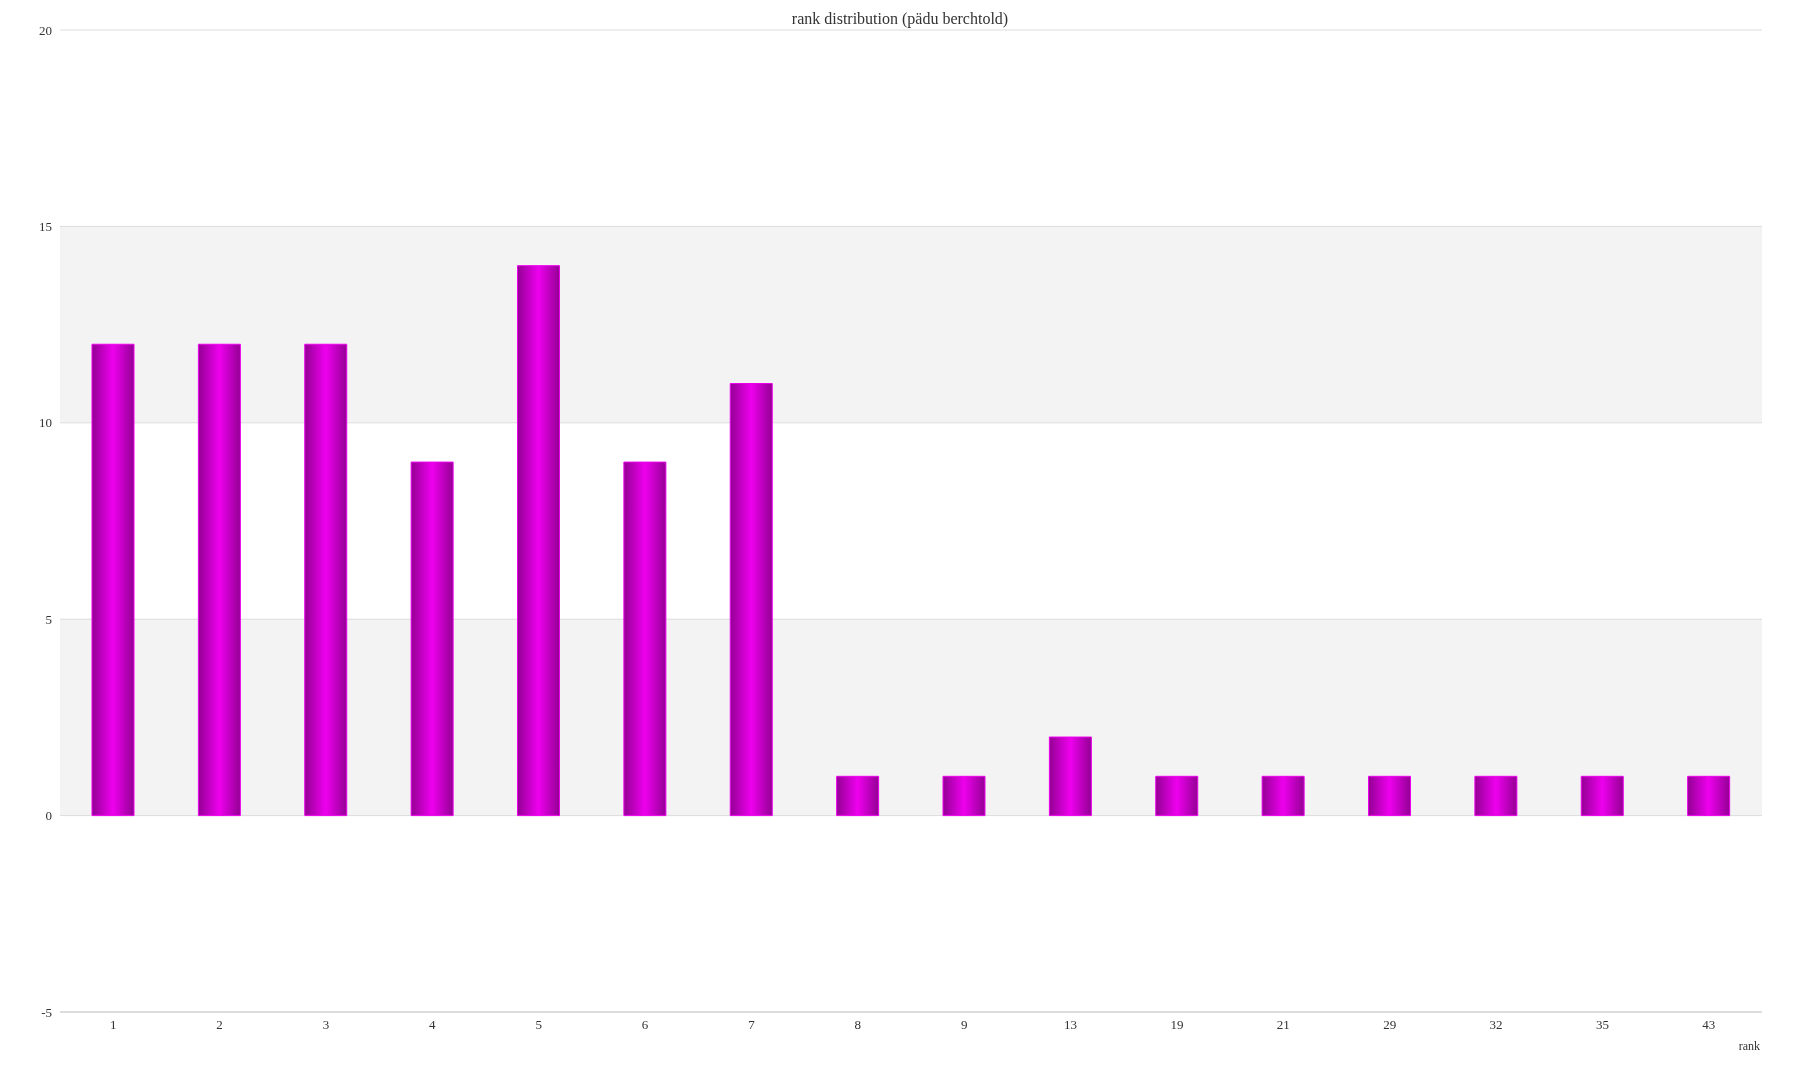 This screenshot has height=1080, width=1800. Describe the element at coordinates (433, 1025) in the screenshot. I see `x-tick-label: 4` at that location.